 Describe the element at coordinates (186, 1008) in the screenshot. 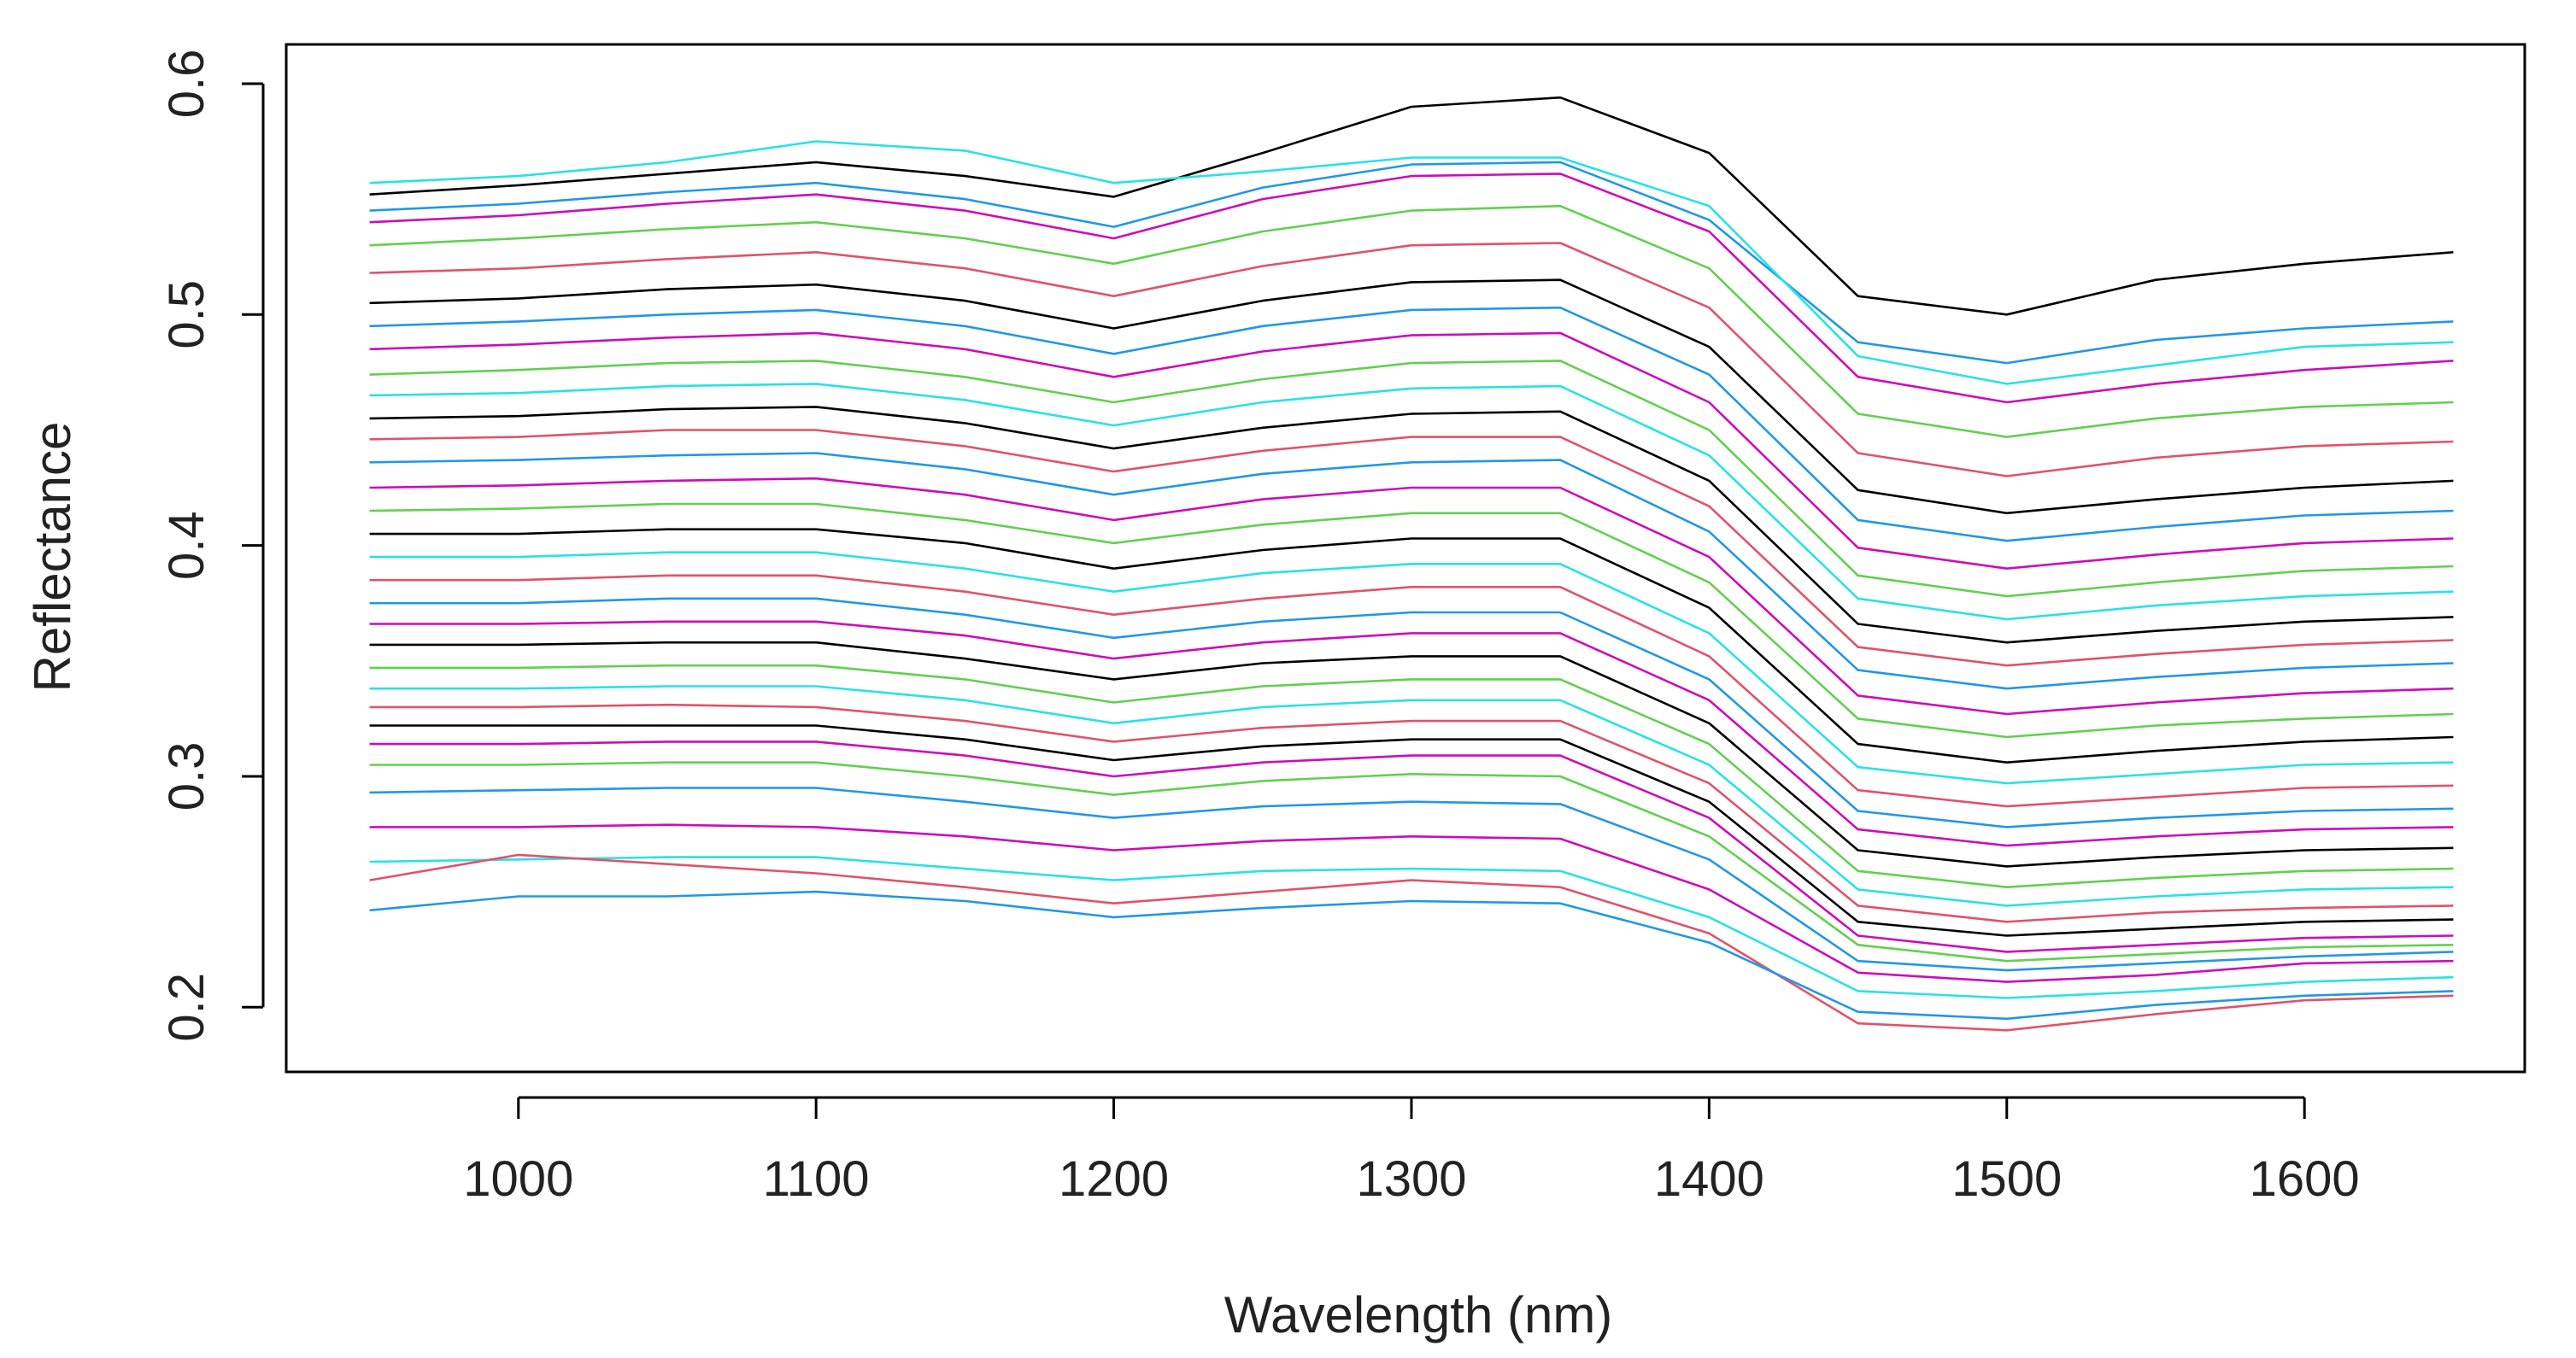

I see `y-tick-label: 0.2` at that location.